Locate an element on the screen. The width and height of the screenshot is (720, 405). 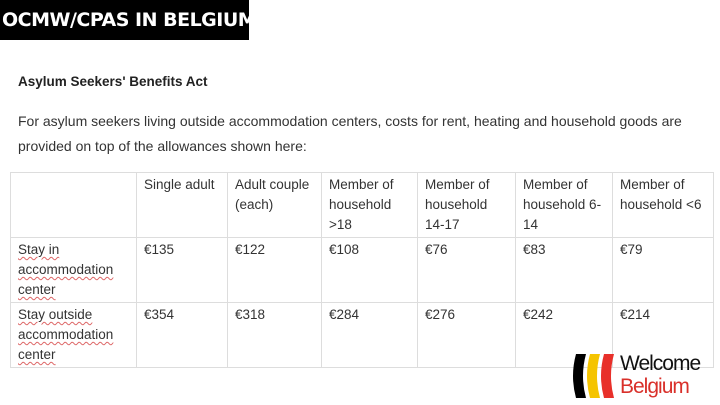
welcome-belgium-logo: Welcome Belgium is located at coordinates (643, 377).